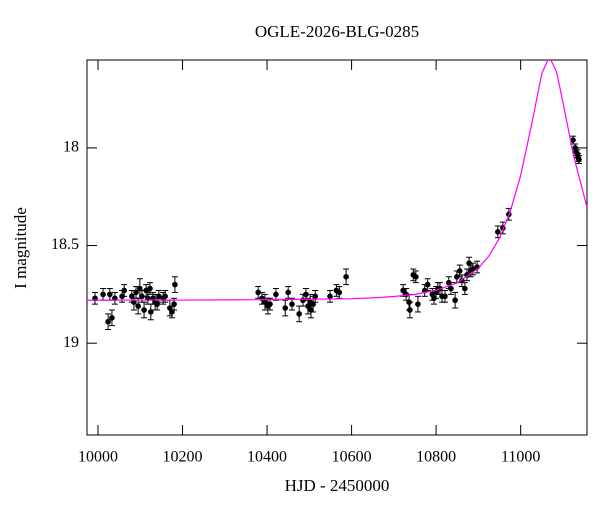 The width and height of the screenshot is (600, 512). Describe the element at coordinates (352, 457) in the screenshot. I see `x-tick-label: 10600` at that location.